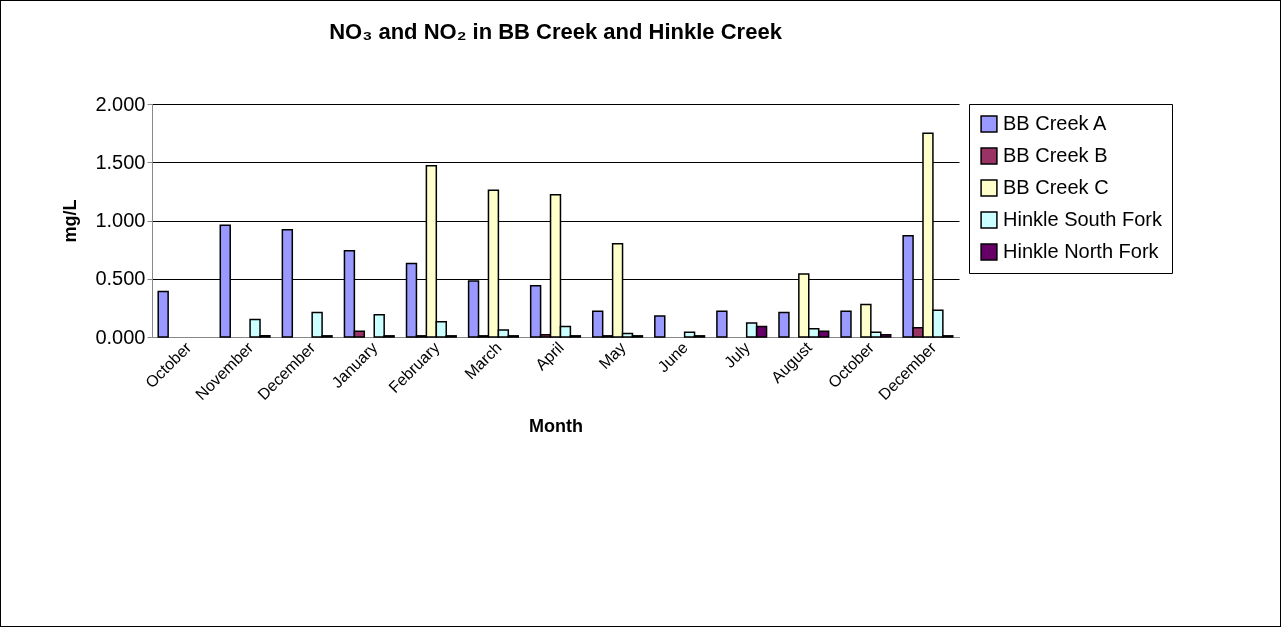 This screenshot has height=627, width=1281. What do you see at coordinates (120, 278) in the screenshot?
I see `y-tick-label: 0.500` at bounding box center [120, 278].